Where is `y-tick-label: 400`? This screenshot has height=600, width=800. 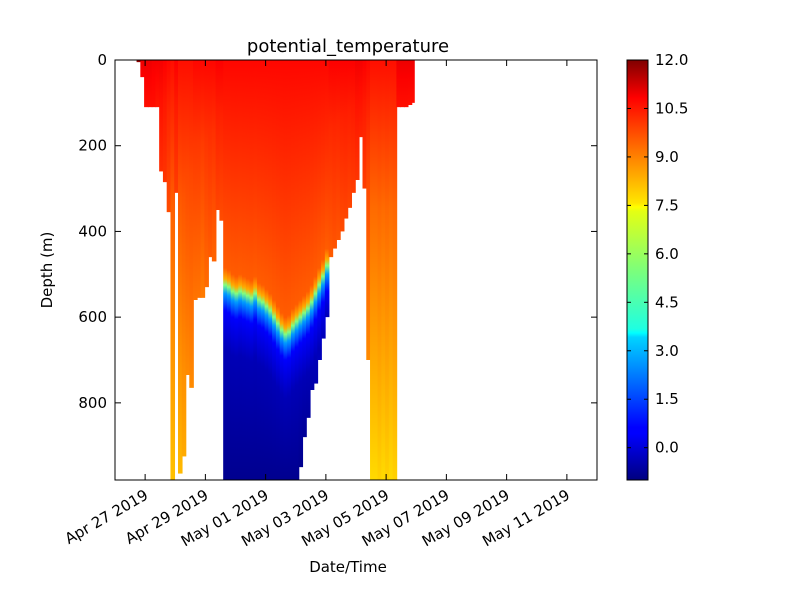 y-tick-label: 400 is located at coordinates (92, 231).